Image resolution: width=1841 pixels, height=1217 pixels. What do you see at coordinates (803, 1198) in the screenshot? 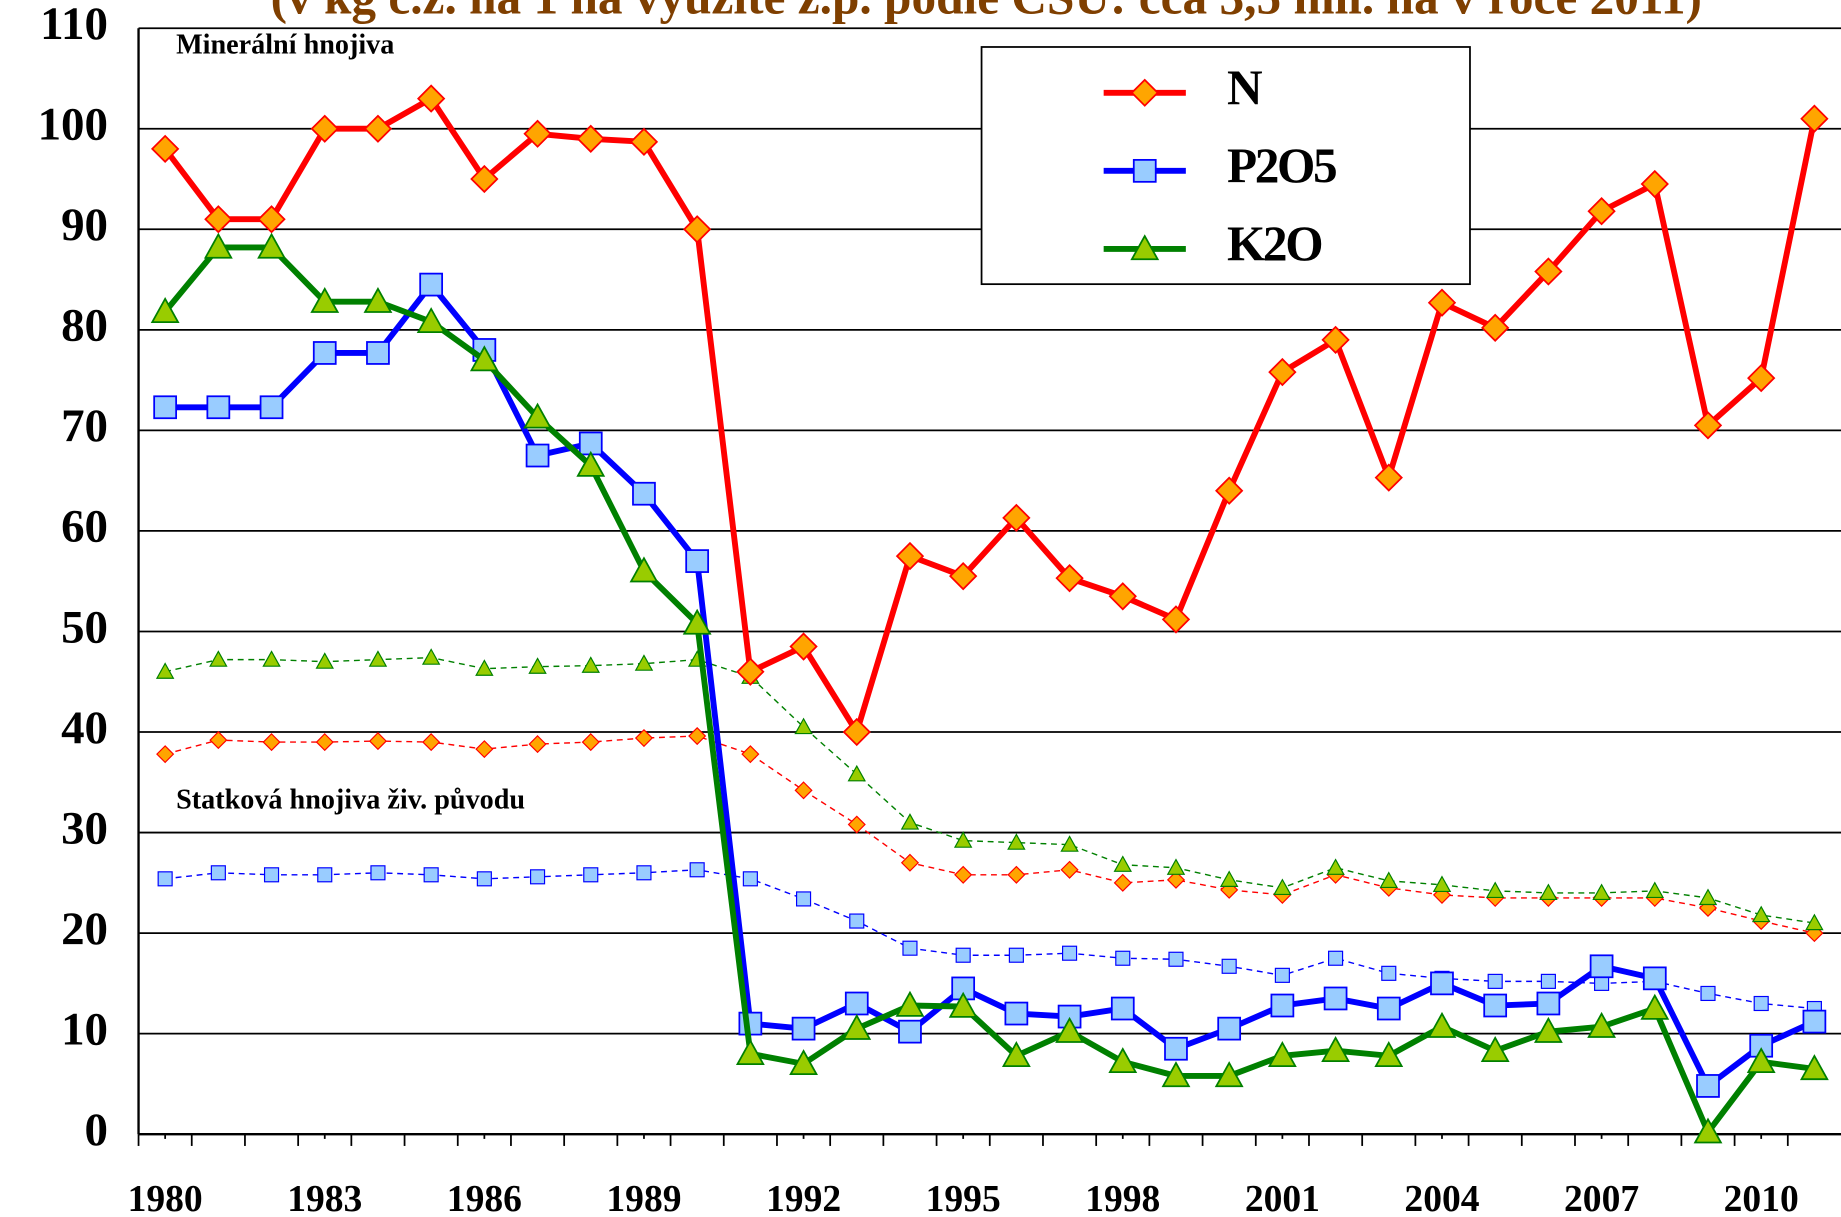
I see `x-tick-label: 1992` at bounding box center [803, 1198].